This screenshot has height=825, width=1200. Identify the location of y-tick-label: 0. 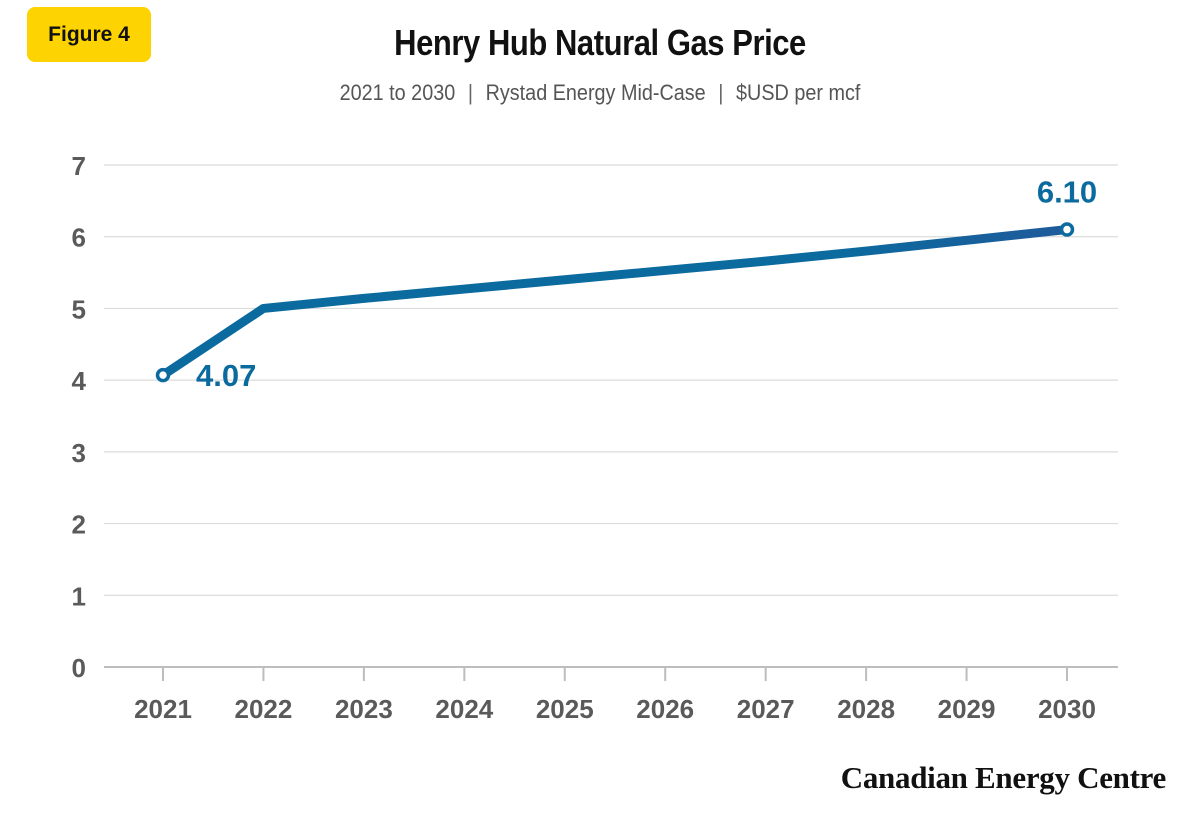
(79, 668).